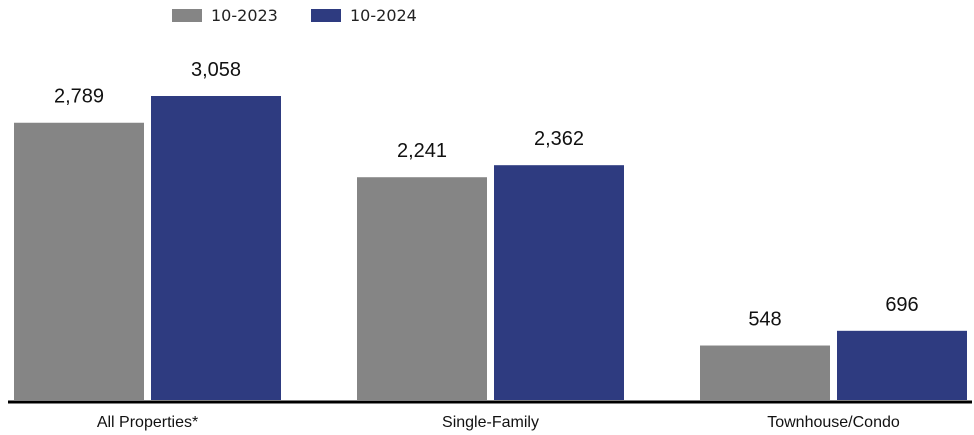  What do you see at coordinates (383, 15) in the screenshot?
I see `legend-label: 10-2024` at bounding box center [383, 15].